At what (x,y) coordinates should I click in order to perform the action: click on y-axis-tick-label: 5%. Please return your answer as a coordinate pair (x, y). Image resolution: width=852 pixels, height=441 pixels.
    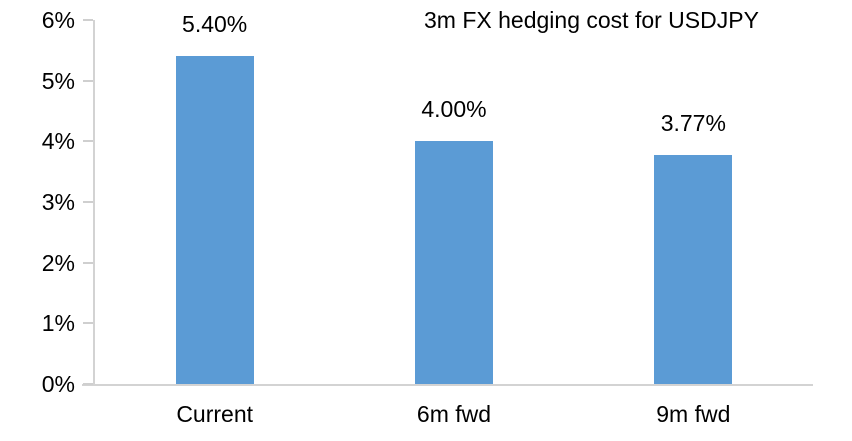
    Looking at the image, I should click on (58, 80).